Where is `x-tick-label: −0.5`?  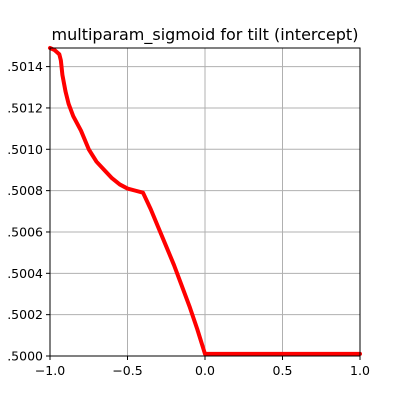
x-tick-label: −0.5 is located at coordinates (127, 370).